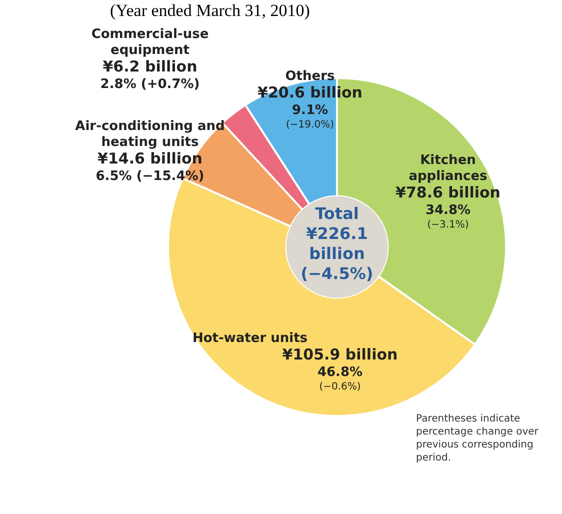 The image size is (562, 514). What do you see at coordinates (340, 378) in the screenshot?
I see `text: 46.8% (−0.6%)` at bounding box center [340, 378].